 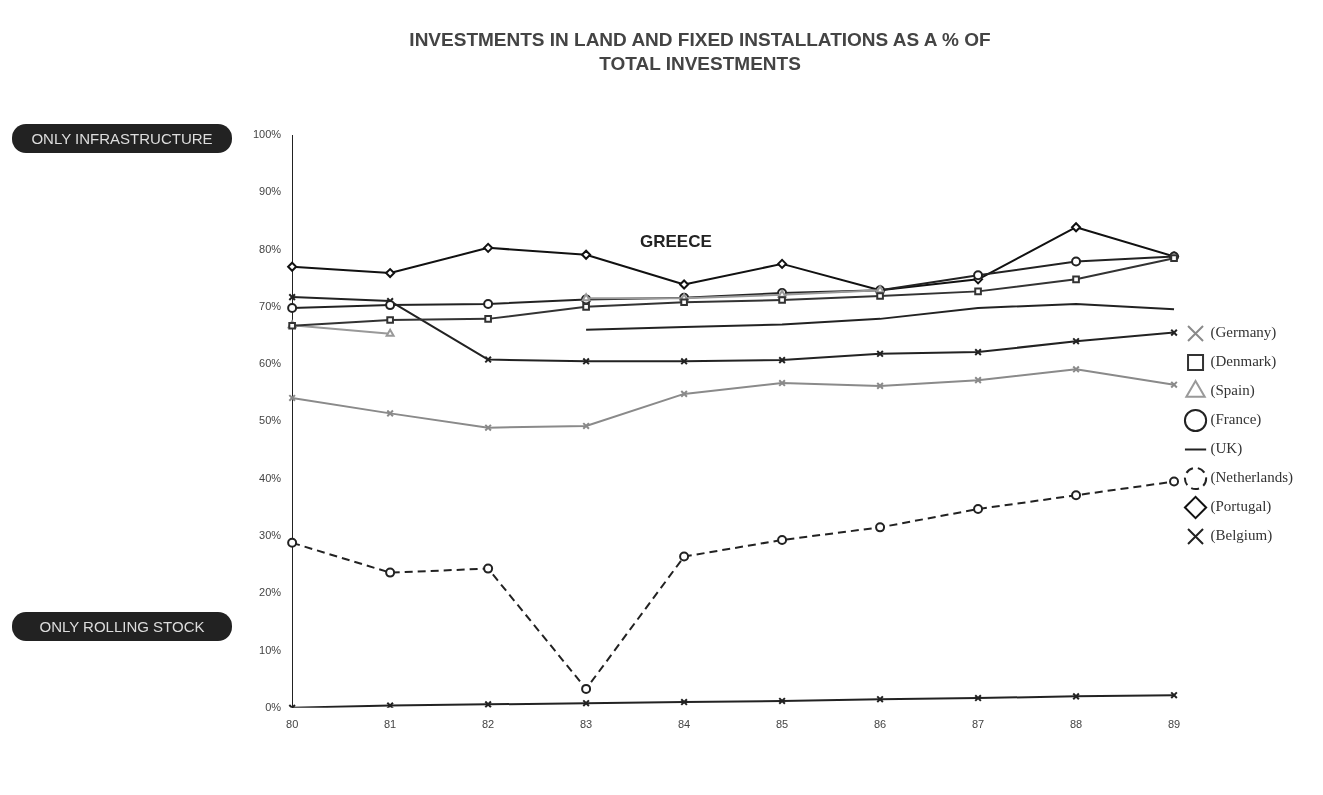 I want to click on text: ONLY ROLLING STOCK, so click(x=122, y=626).